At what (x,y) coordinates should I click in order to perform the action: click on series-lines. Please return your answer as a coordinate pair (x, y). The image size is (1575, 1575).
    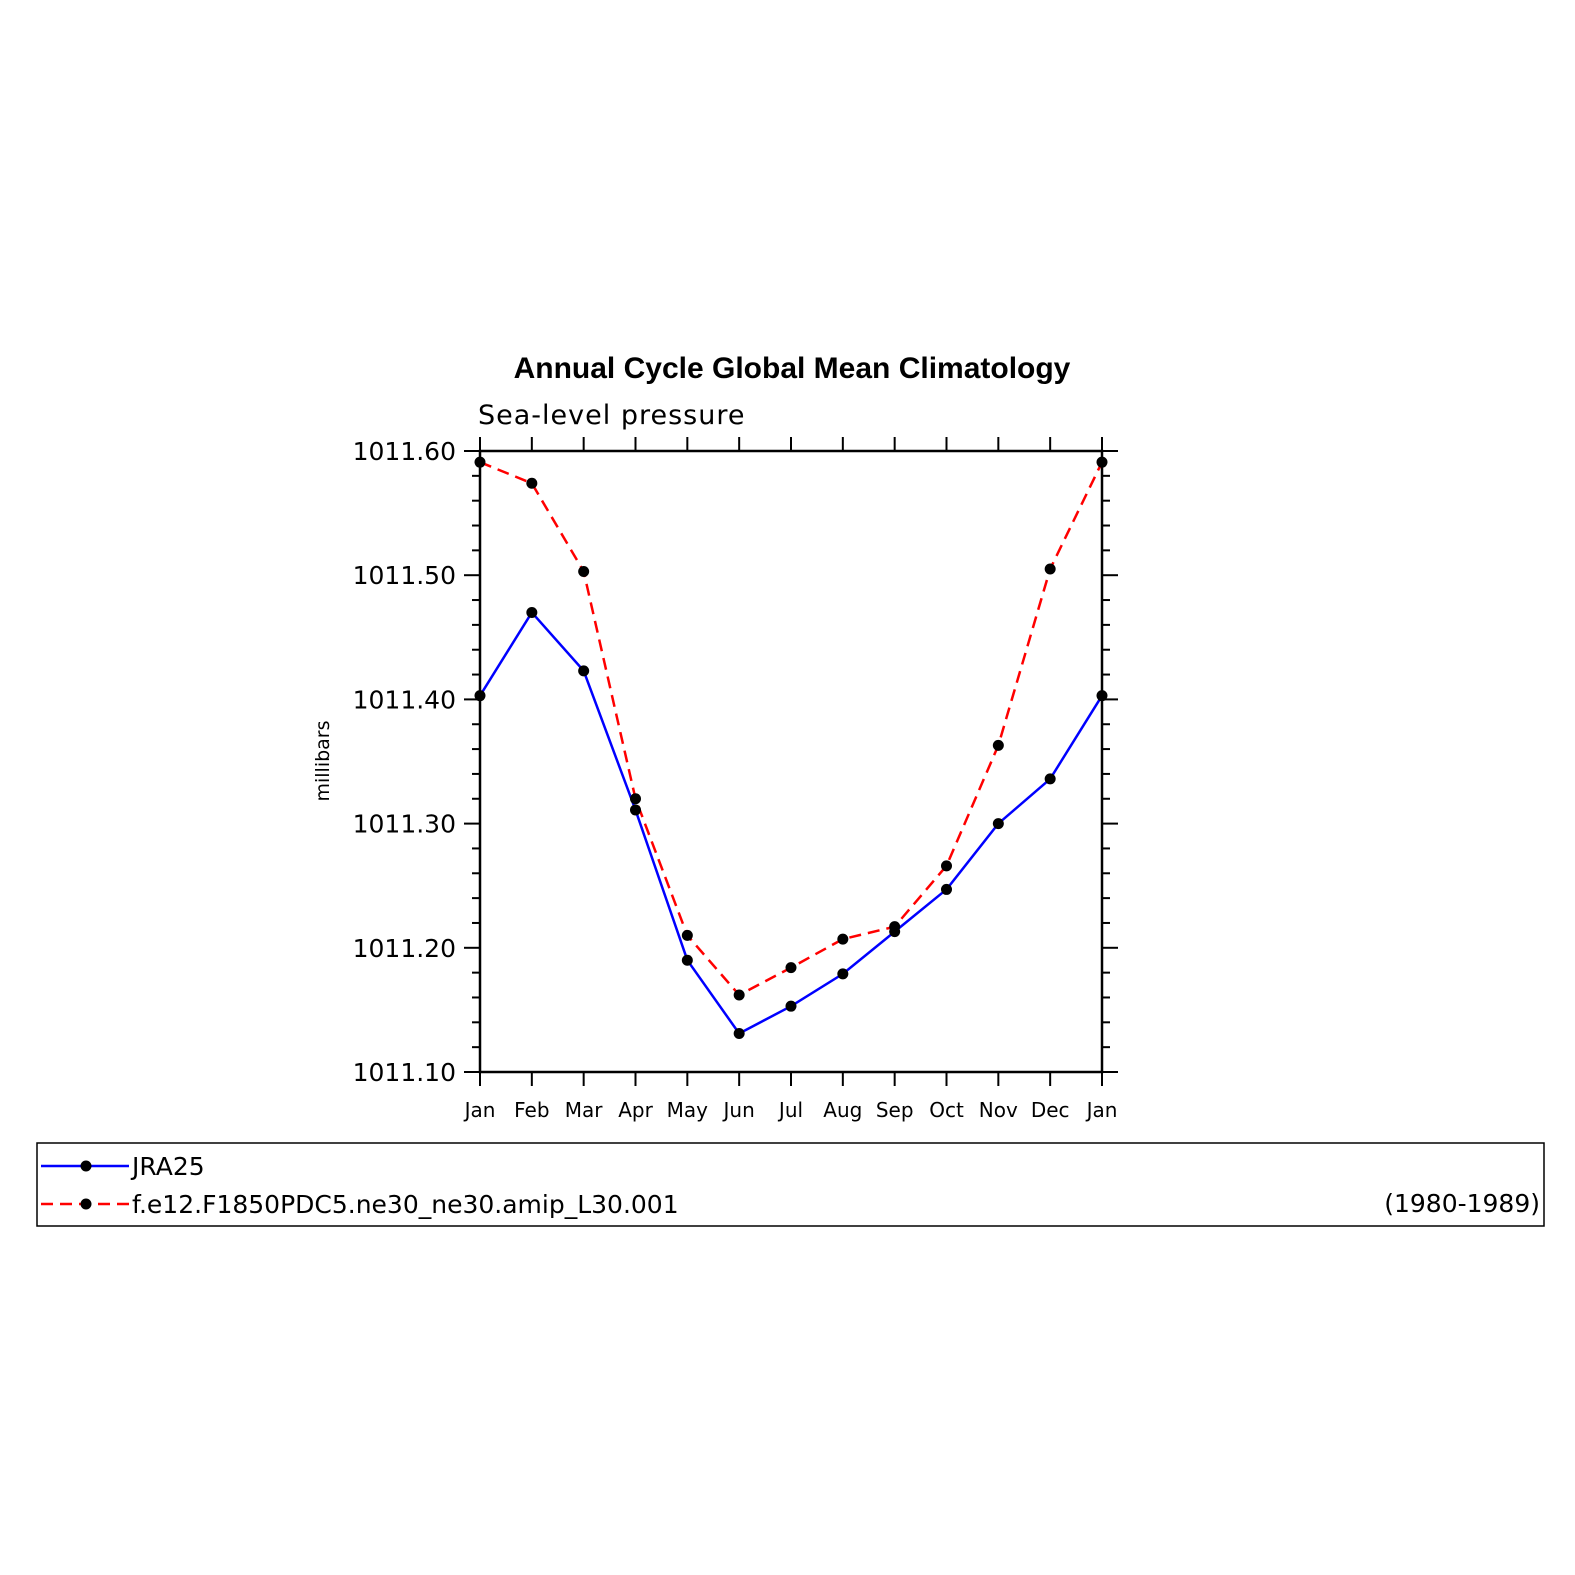
    Looking at the image, I should click on (791, 748).